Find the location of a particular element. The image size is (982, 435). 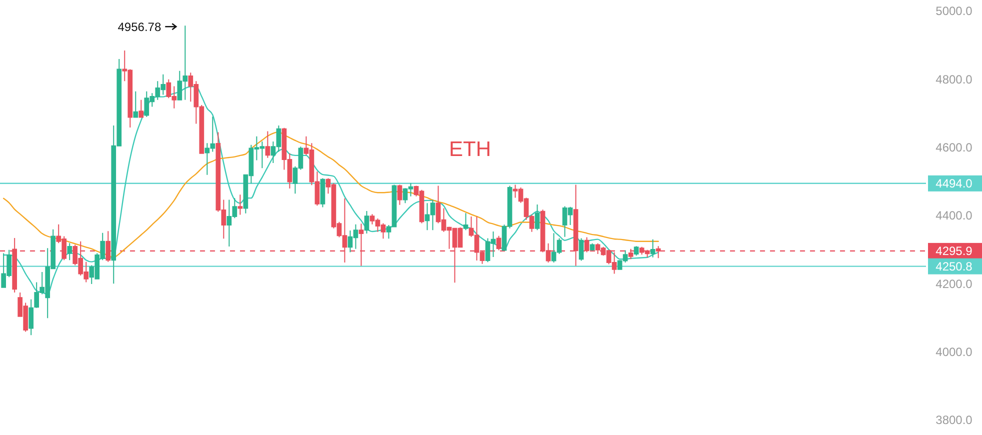

y-tick-label: 5000.0 is located at coordinates (954, 11).